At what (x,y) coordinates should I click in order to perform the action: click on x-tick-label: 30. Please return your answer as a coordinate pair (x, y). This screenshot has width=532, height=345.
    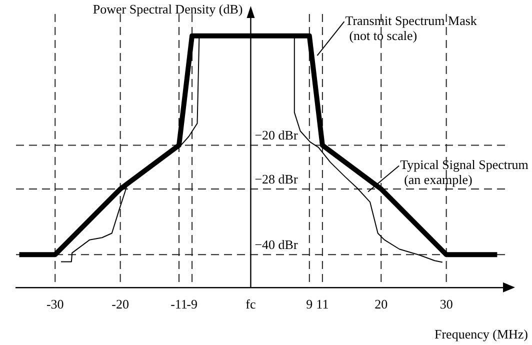
    Looking at the image, I should click on (446, 304).